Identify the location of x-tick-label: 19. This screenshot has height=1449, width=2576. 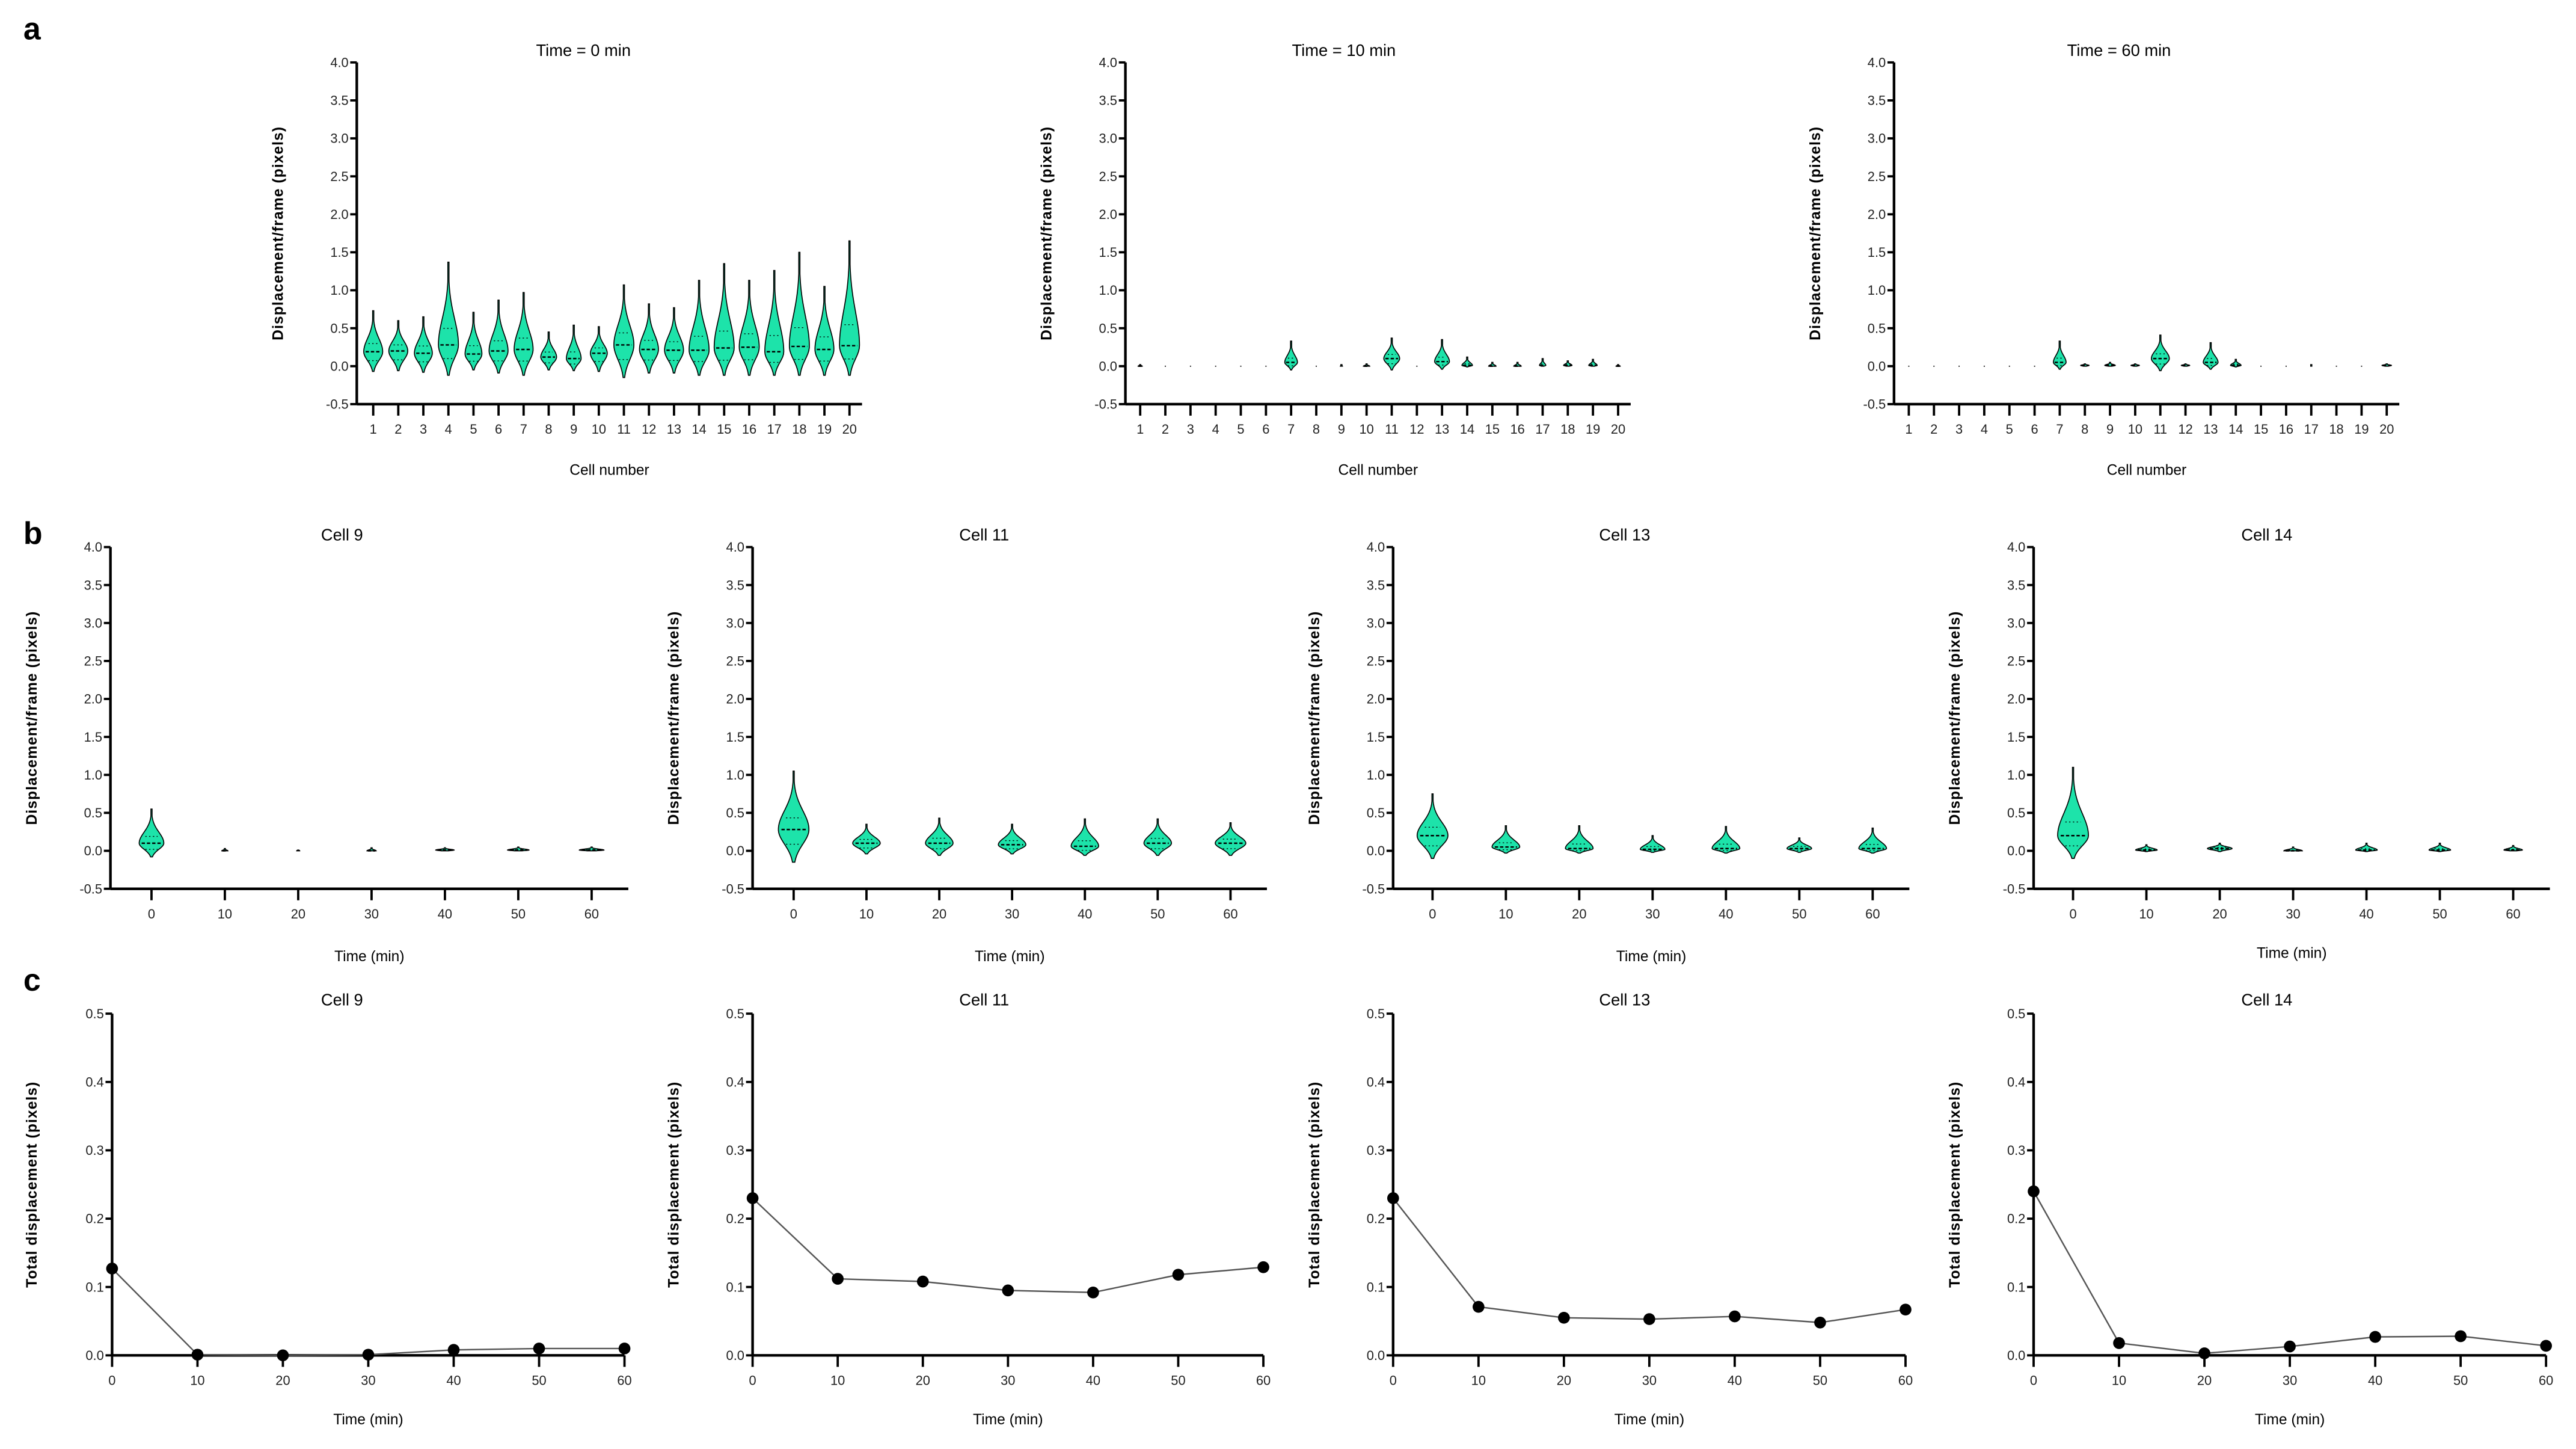
(824, 429).